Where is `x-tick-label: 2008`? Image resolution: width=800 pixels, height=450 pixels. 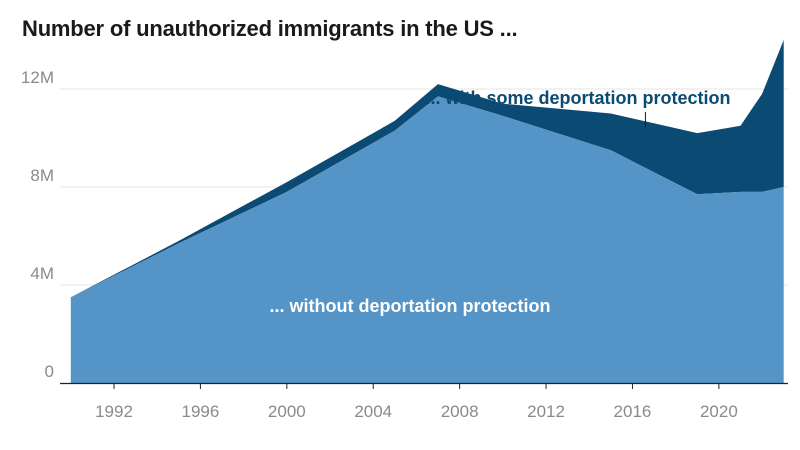 x-tick-label: 2008 is located at coordinates (460, 411).